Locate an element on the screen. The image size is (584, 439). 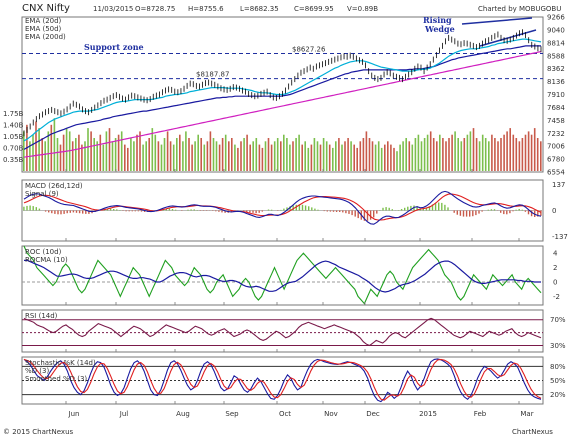
x-tick-label: Dec is located at coordinates (373, 414).